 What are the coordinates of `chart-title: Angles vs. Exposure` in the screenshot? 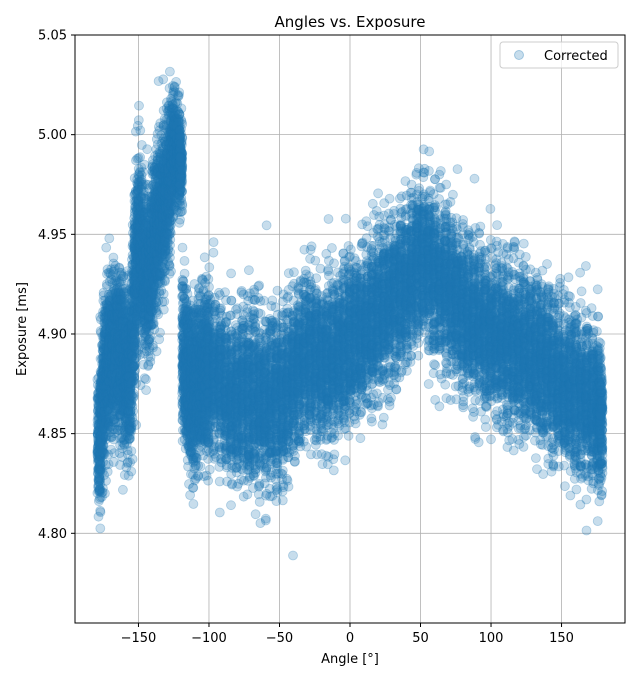 It's located at (350, 22).